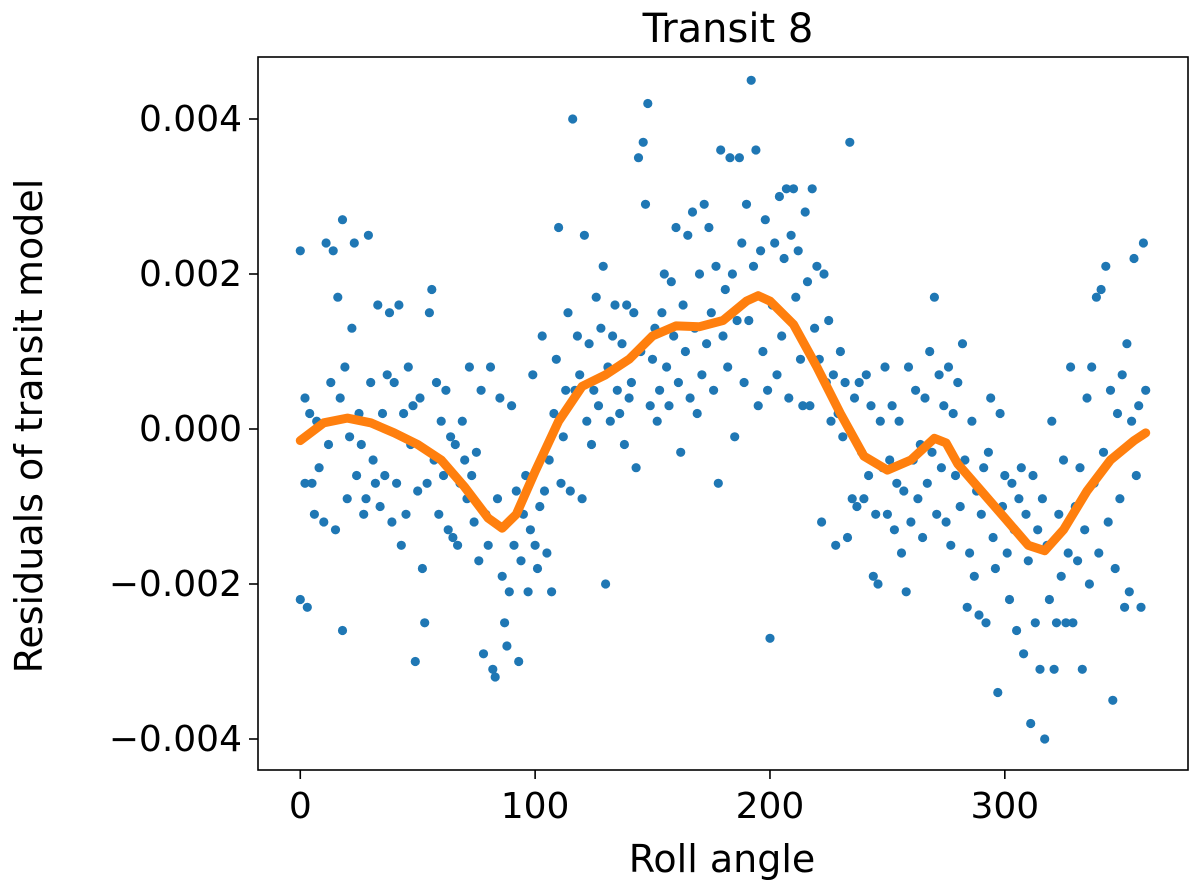  What do you see at coordinates (535, 806) in the screenshot?
I see `x-tick-label: 100` at bounding box center [535, 806].